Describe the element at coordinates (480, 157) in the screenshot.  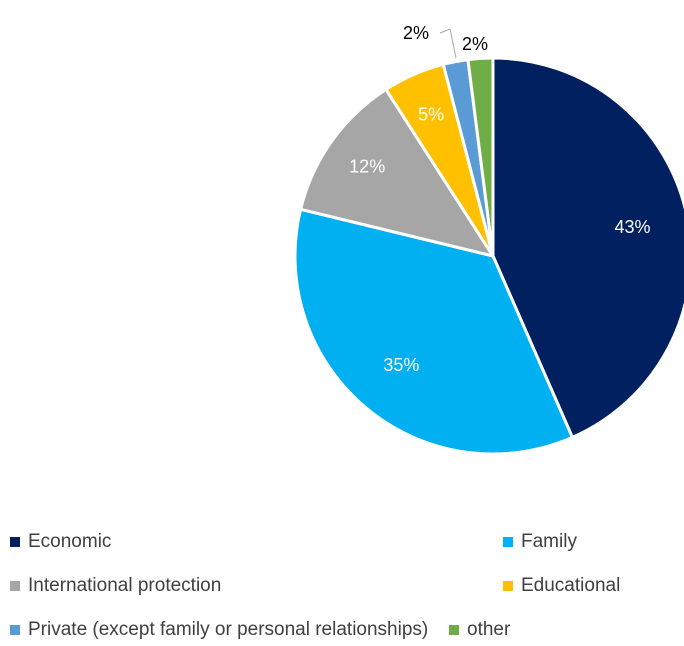
I see `pie-slice-other` at that location.